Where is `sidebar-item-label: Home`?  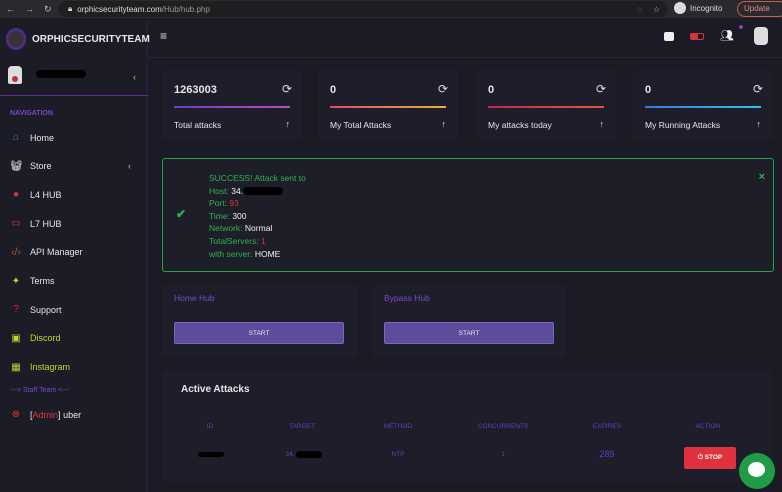
sidebar-item-label: Home is located at coordinates (42, 137).